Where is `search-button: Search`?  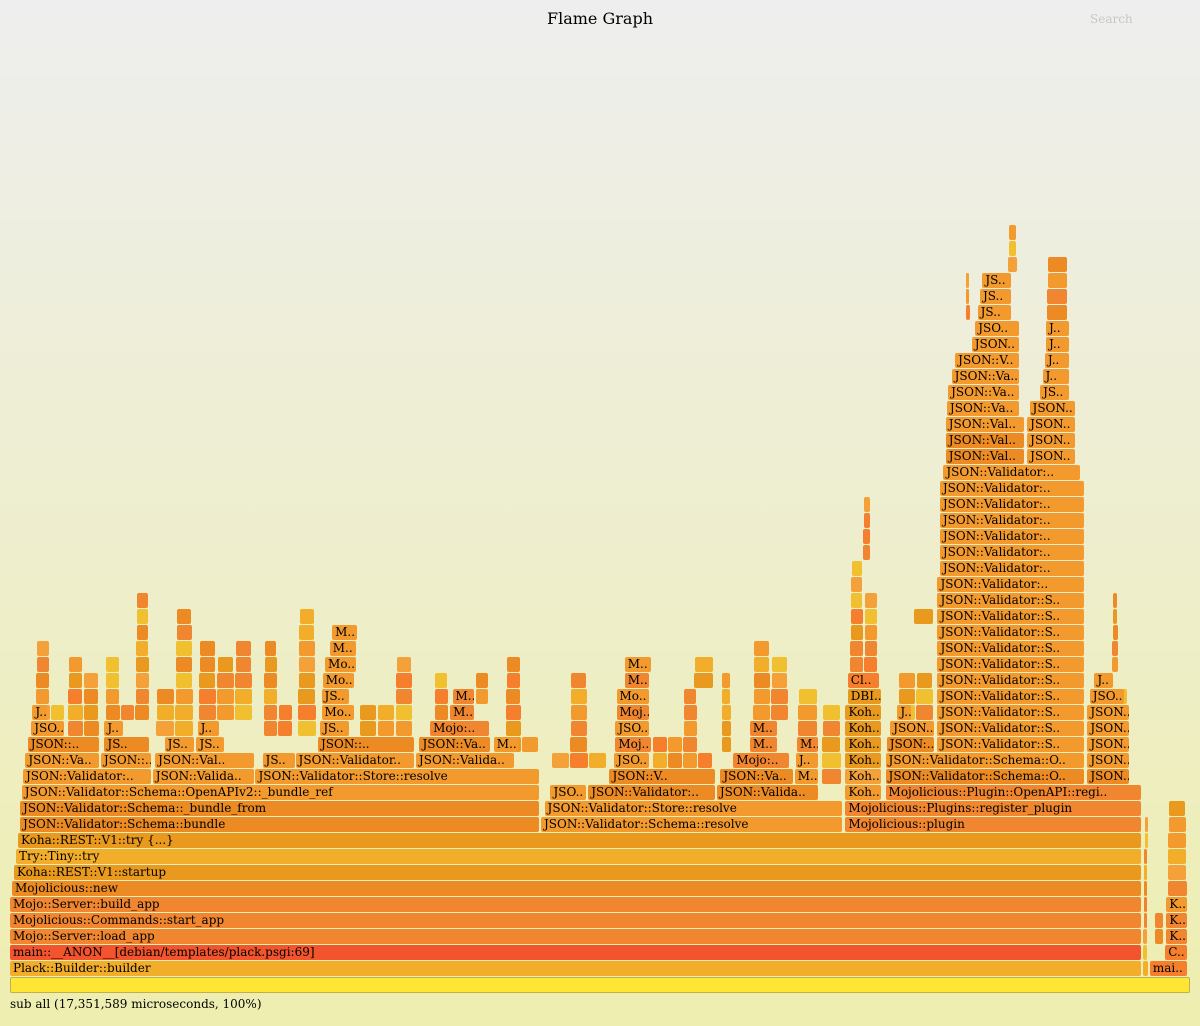
search-button: Search is located at coordinates (1111, 19).